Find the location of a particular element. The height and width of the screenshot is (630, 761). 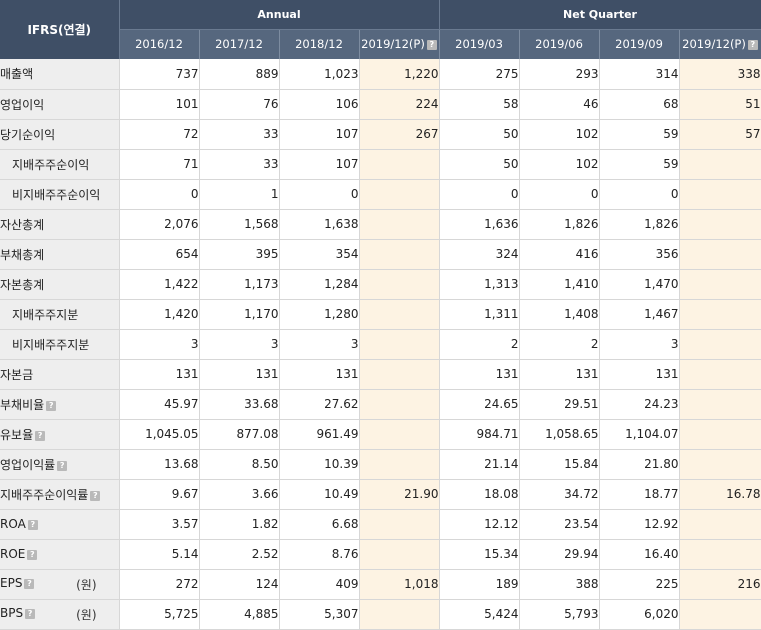

value-cell: 961.49 is located at coordinates (319, 434).